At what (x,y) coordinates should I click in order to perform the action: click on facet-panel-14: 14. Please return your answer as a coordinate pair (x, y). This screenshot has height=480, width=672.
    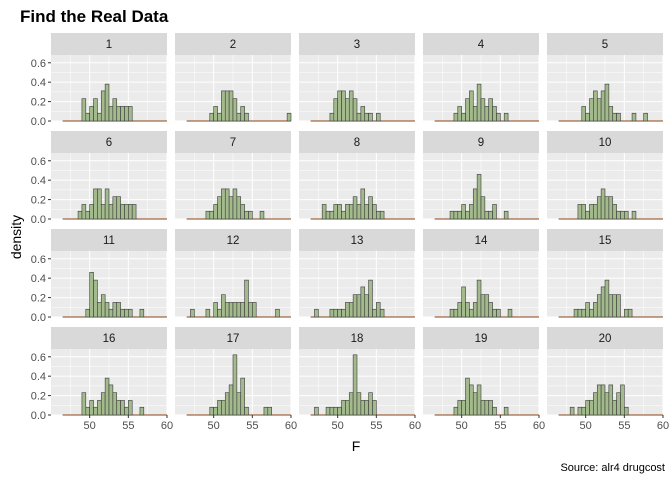
    Looking at the image, I should click on (481, 273).